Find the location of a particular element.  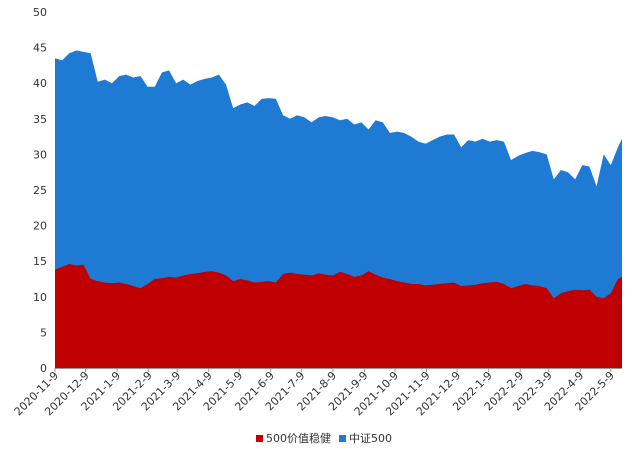

y-axis-tick-labels: 0 5 10 15 20 25 30 35 40 45 50 is located at coordinates (40, 190).